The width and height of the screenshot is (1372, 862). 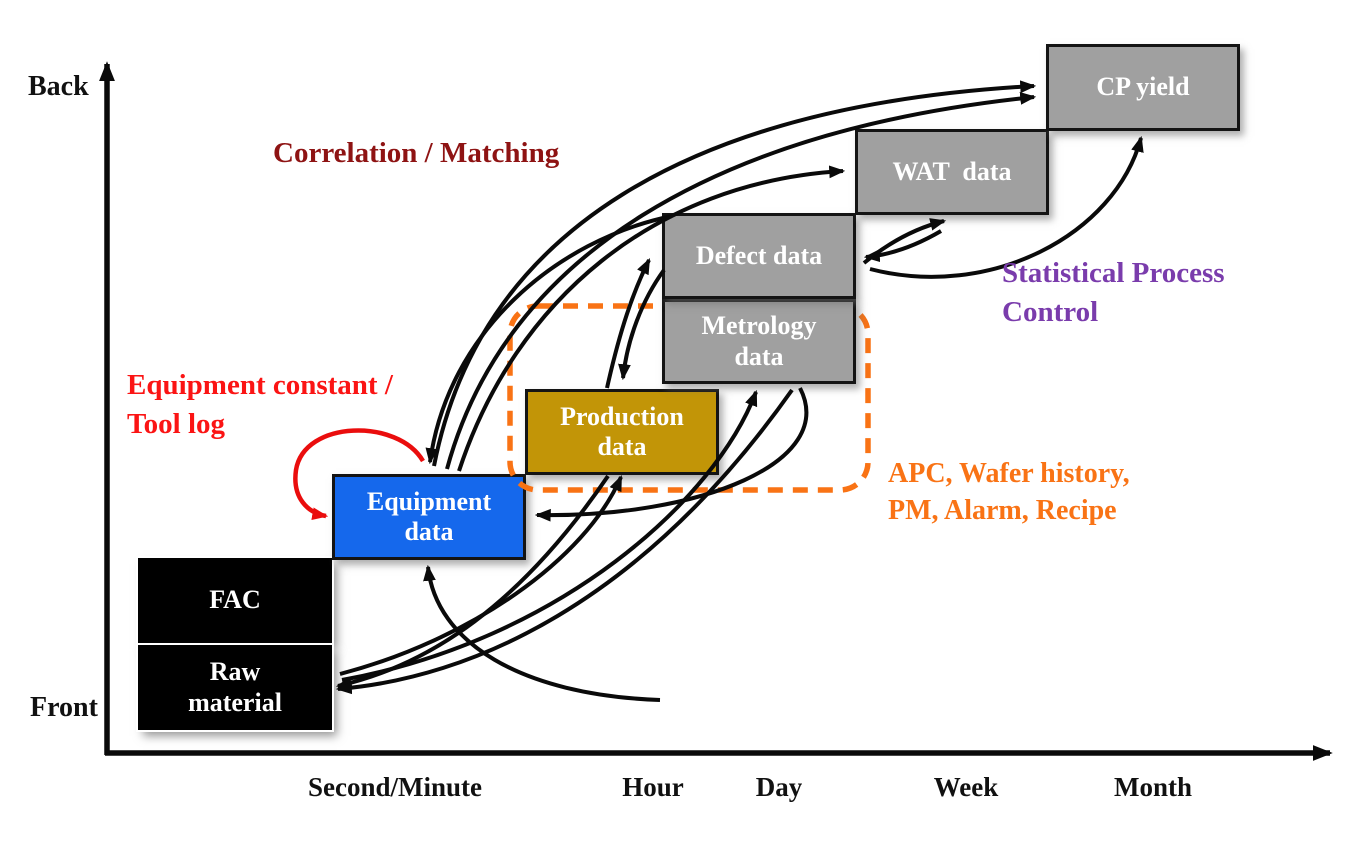 I want to click on fac-box: FAC, so click(x=235, y=600).